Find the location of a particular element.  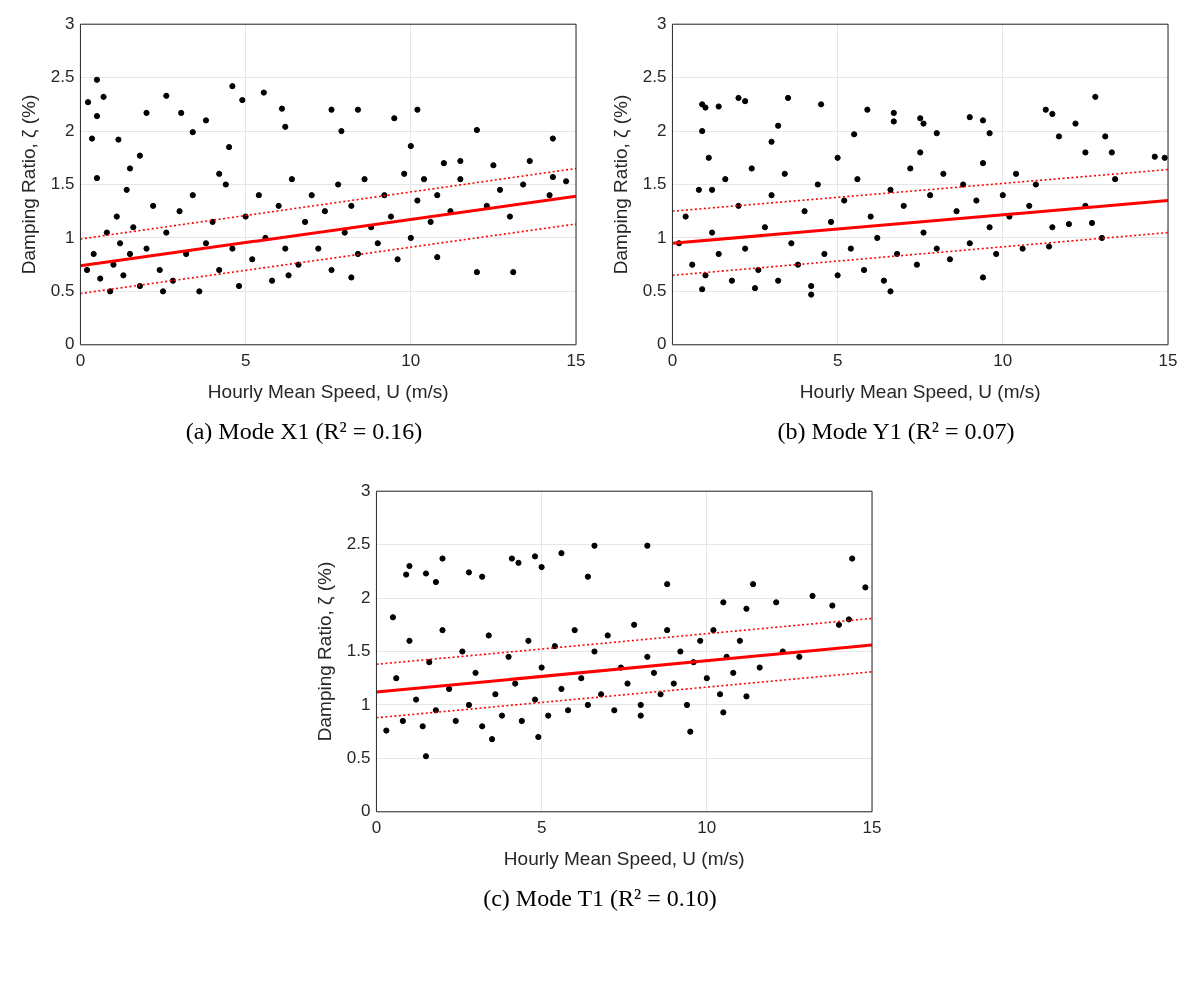

text: (a) Mode X1 (R² = 0.16) is located at coordinates (304, 431).